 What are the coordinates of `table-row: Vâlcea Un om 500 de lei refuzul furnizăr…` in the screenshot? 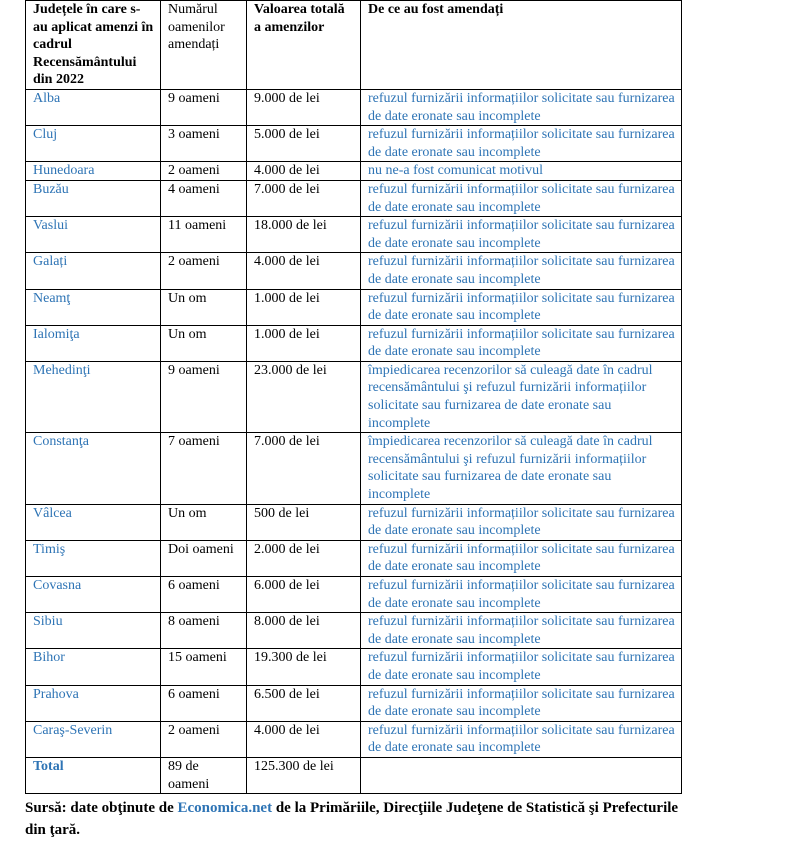 It's located at (353, 522).